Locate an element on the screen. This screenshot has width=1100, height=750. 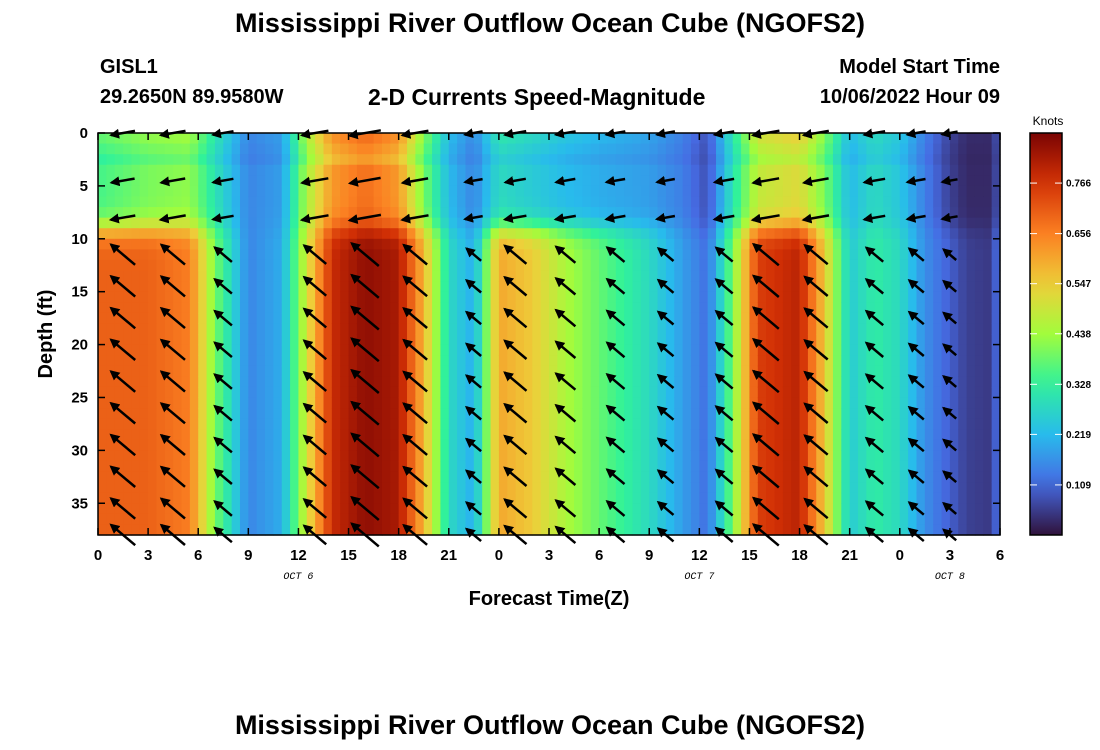
x-tick-label: 0 is located at coordinates (900, 555).